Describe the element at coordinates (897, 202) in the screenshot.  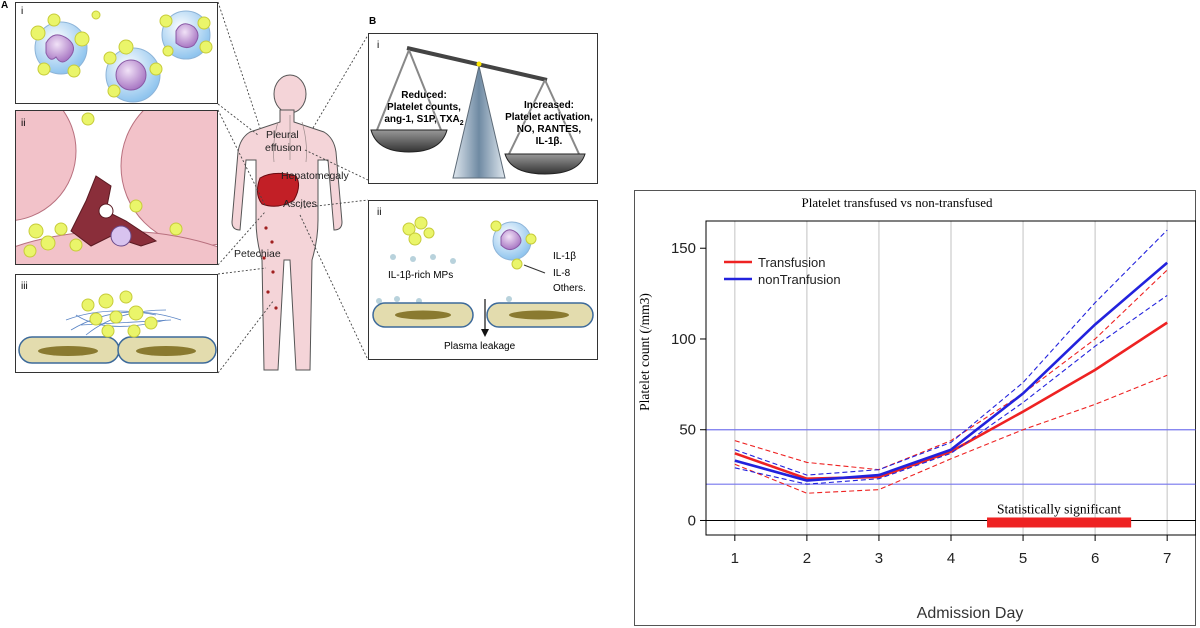
I see `chart-title: Platelet transfused vs non-transfused` at that location.